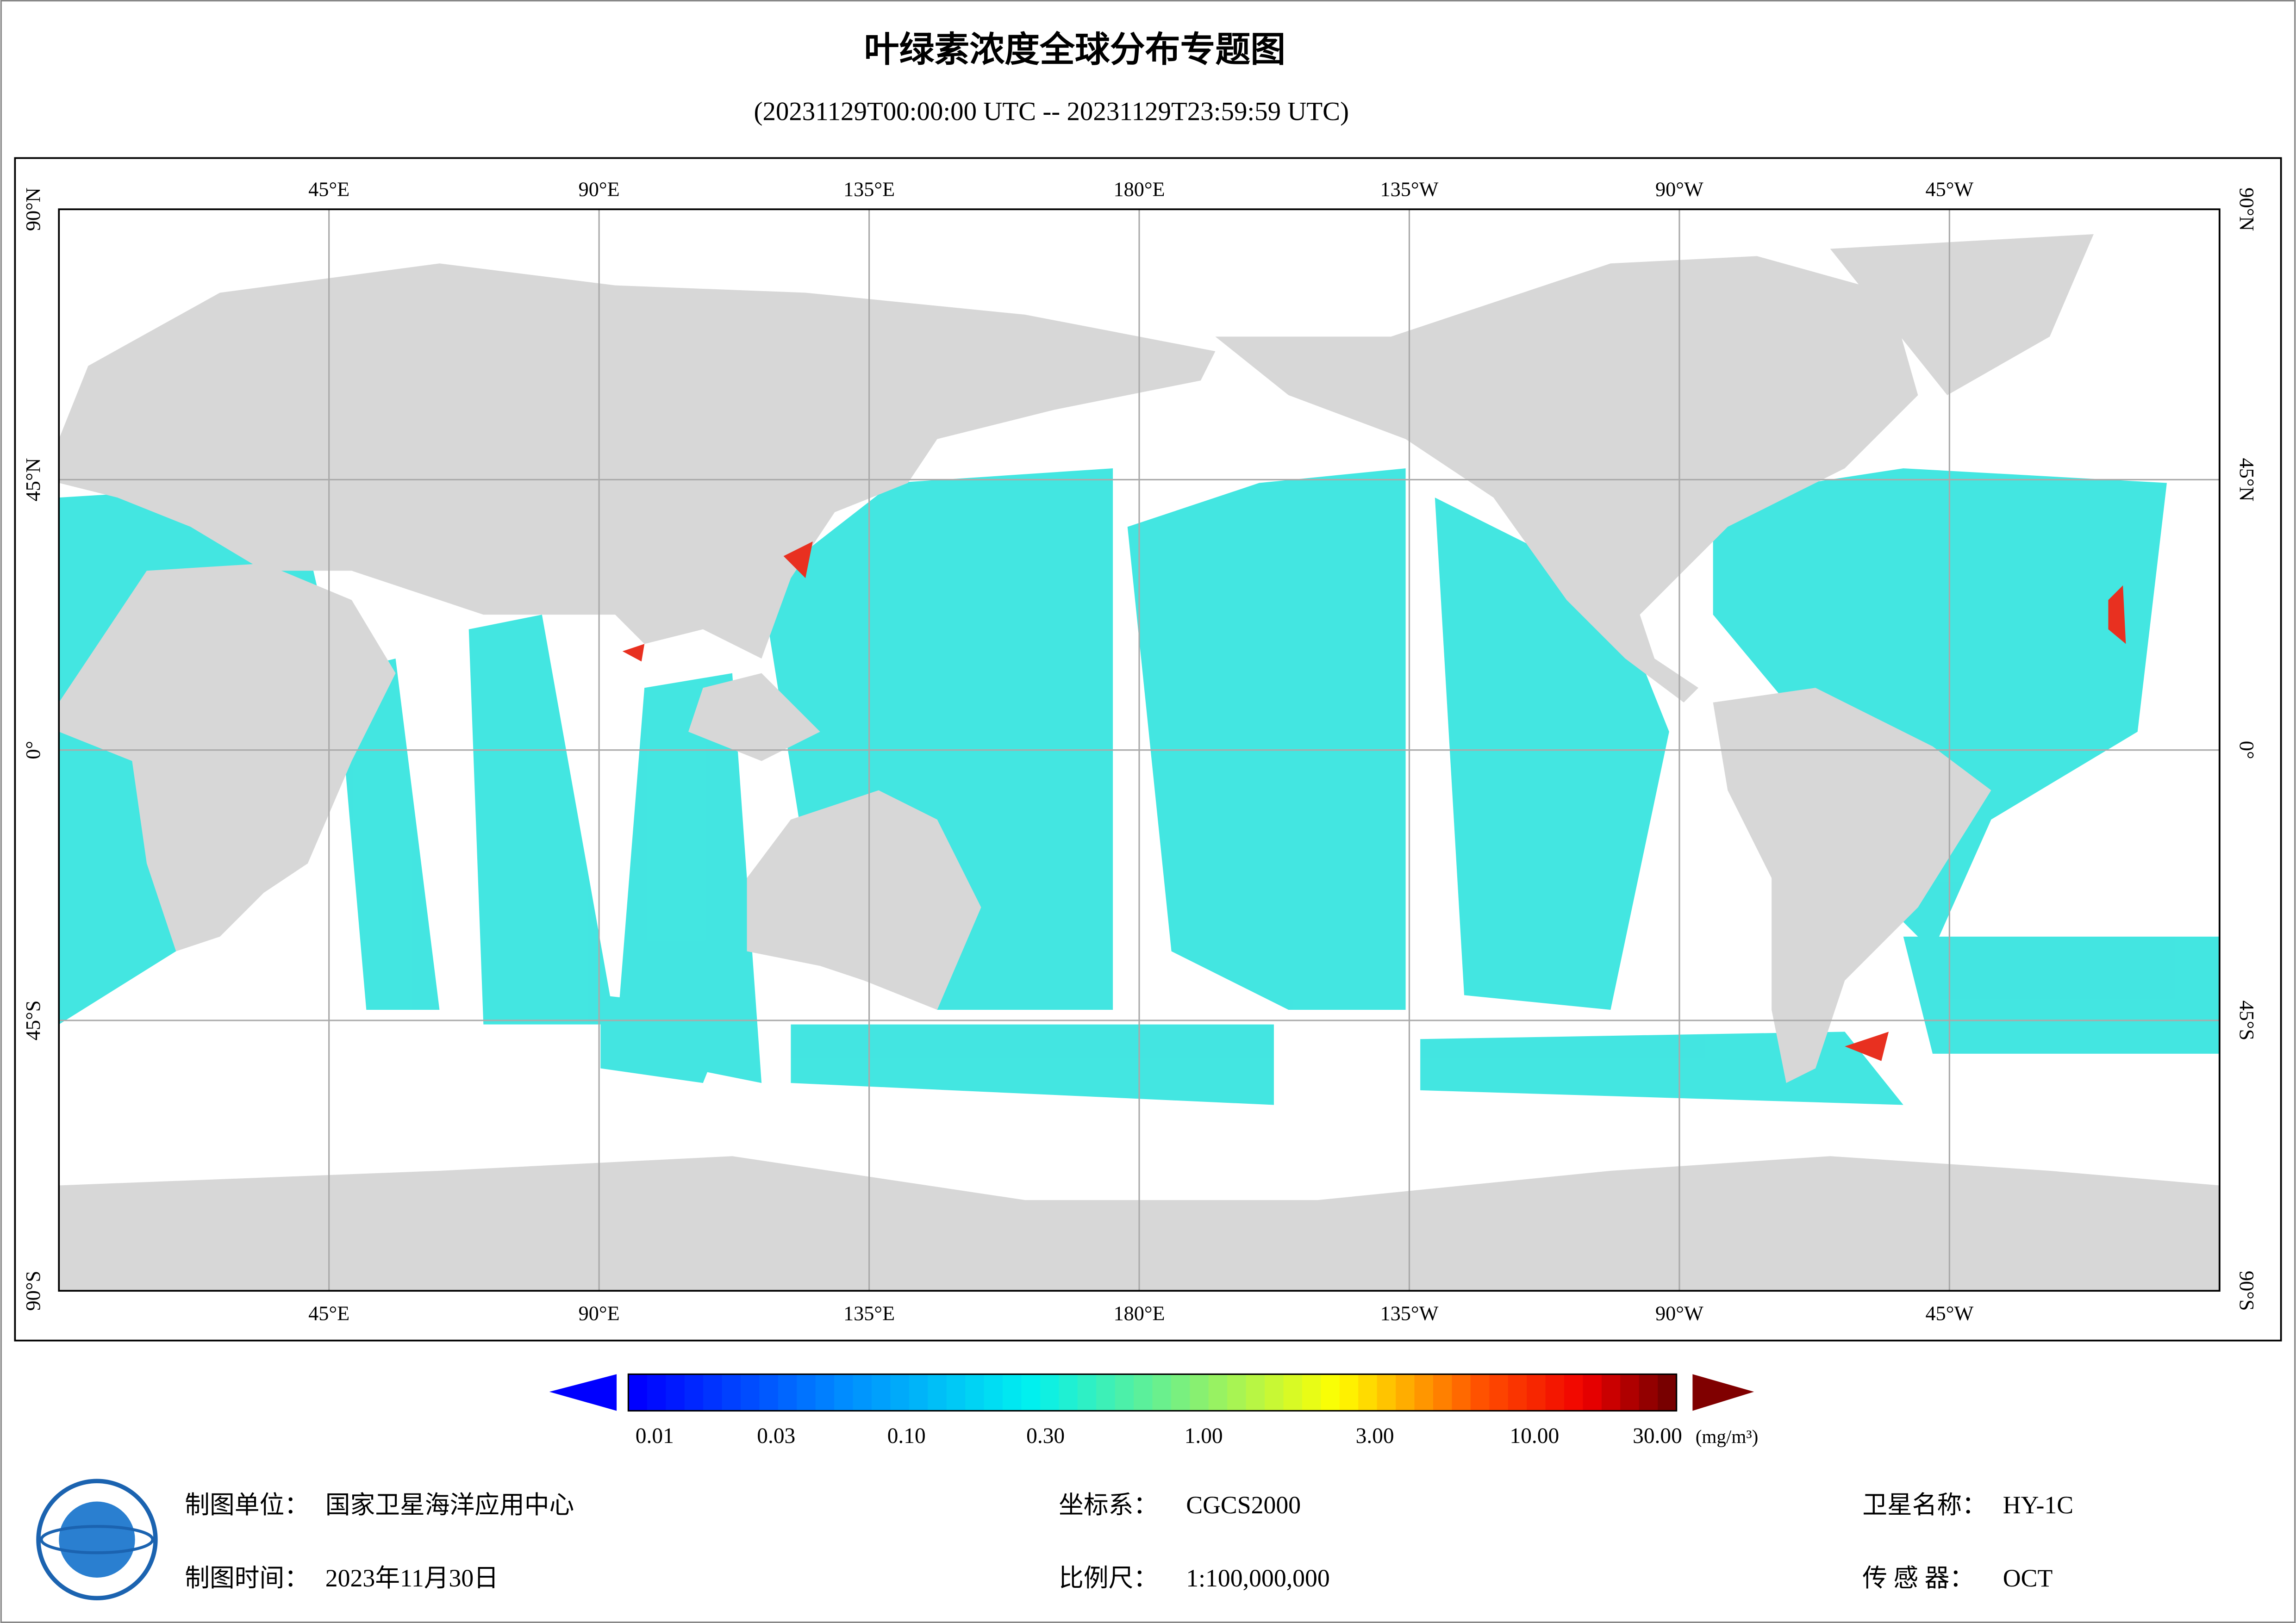 Image resolution: width=2296 pixels, height=1623 pixels. I want to click on colorbar-under-arrow, so click(583, 1392).